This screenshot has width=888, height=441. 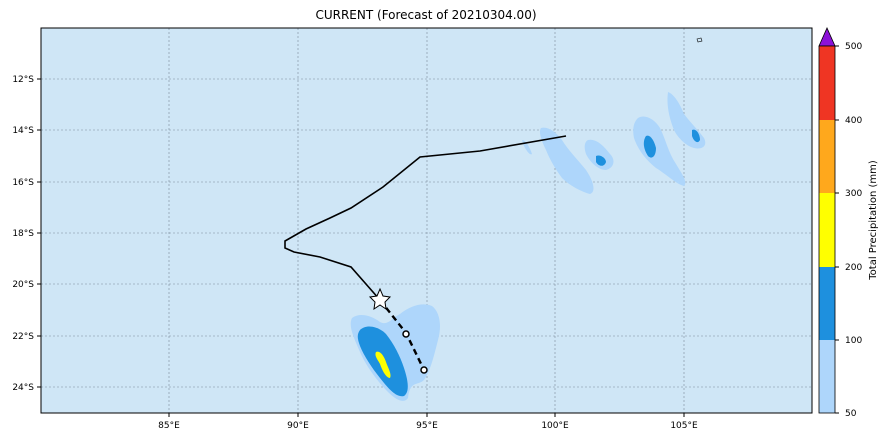 I want to click on lon-axis: 85°E 90°E 95°E 100°E 105°E, so click(x=428, y=422).